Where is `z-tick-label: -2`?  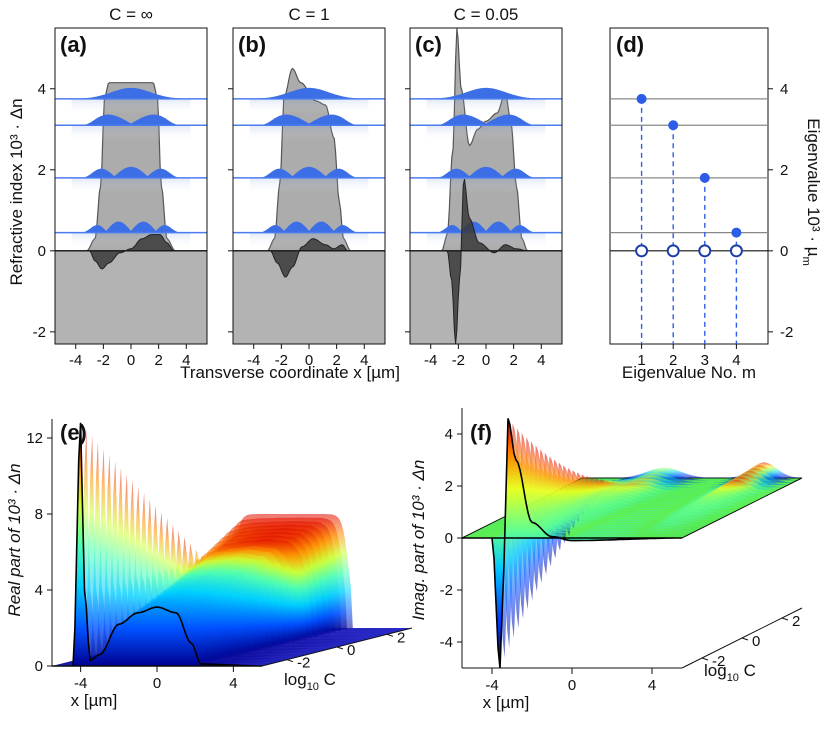
z-tick-label: -2 is located at coordinates (446, 590).